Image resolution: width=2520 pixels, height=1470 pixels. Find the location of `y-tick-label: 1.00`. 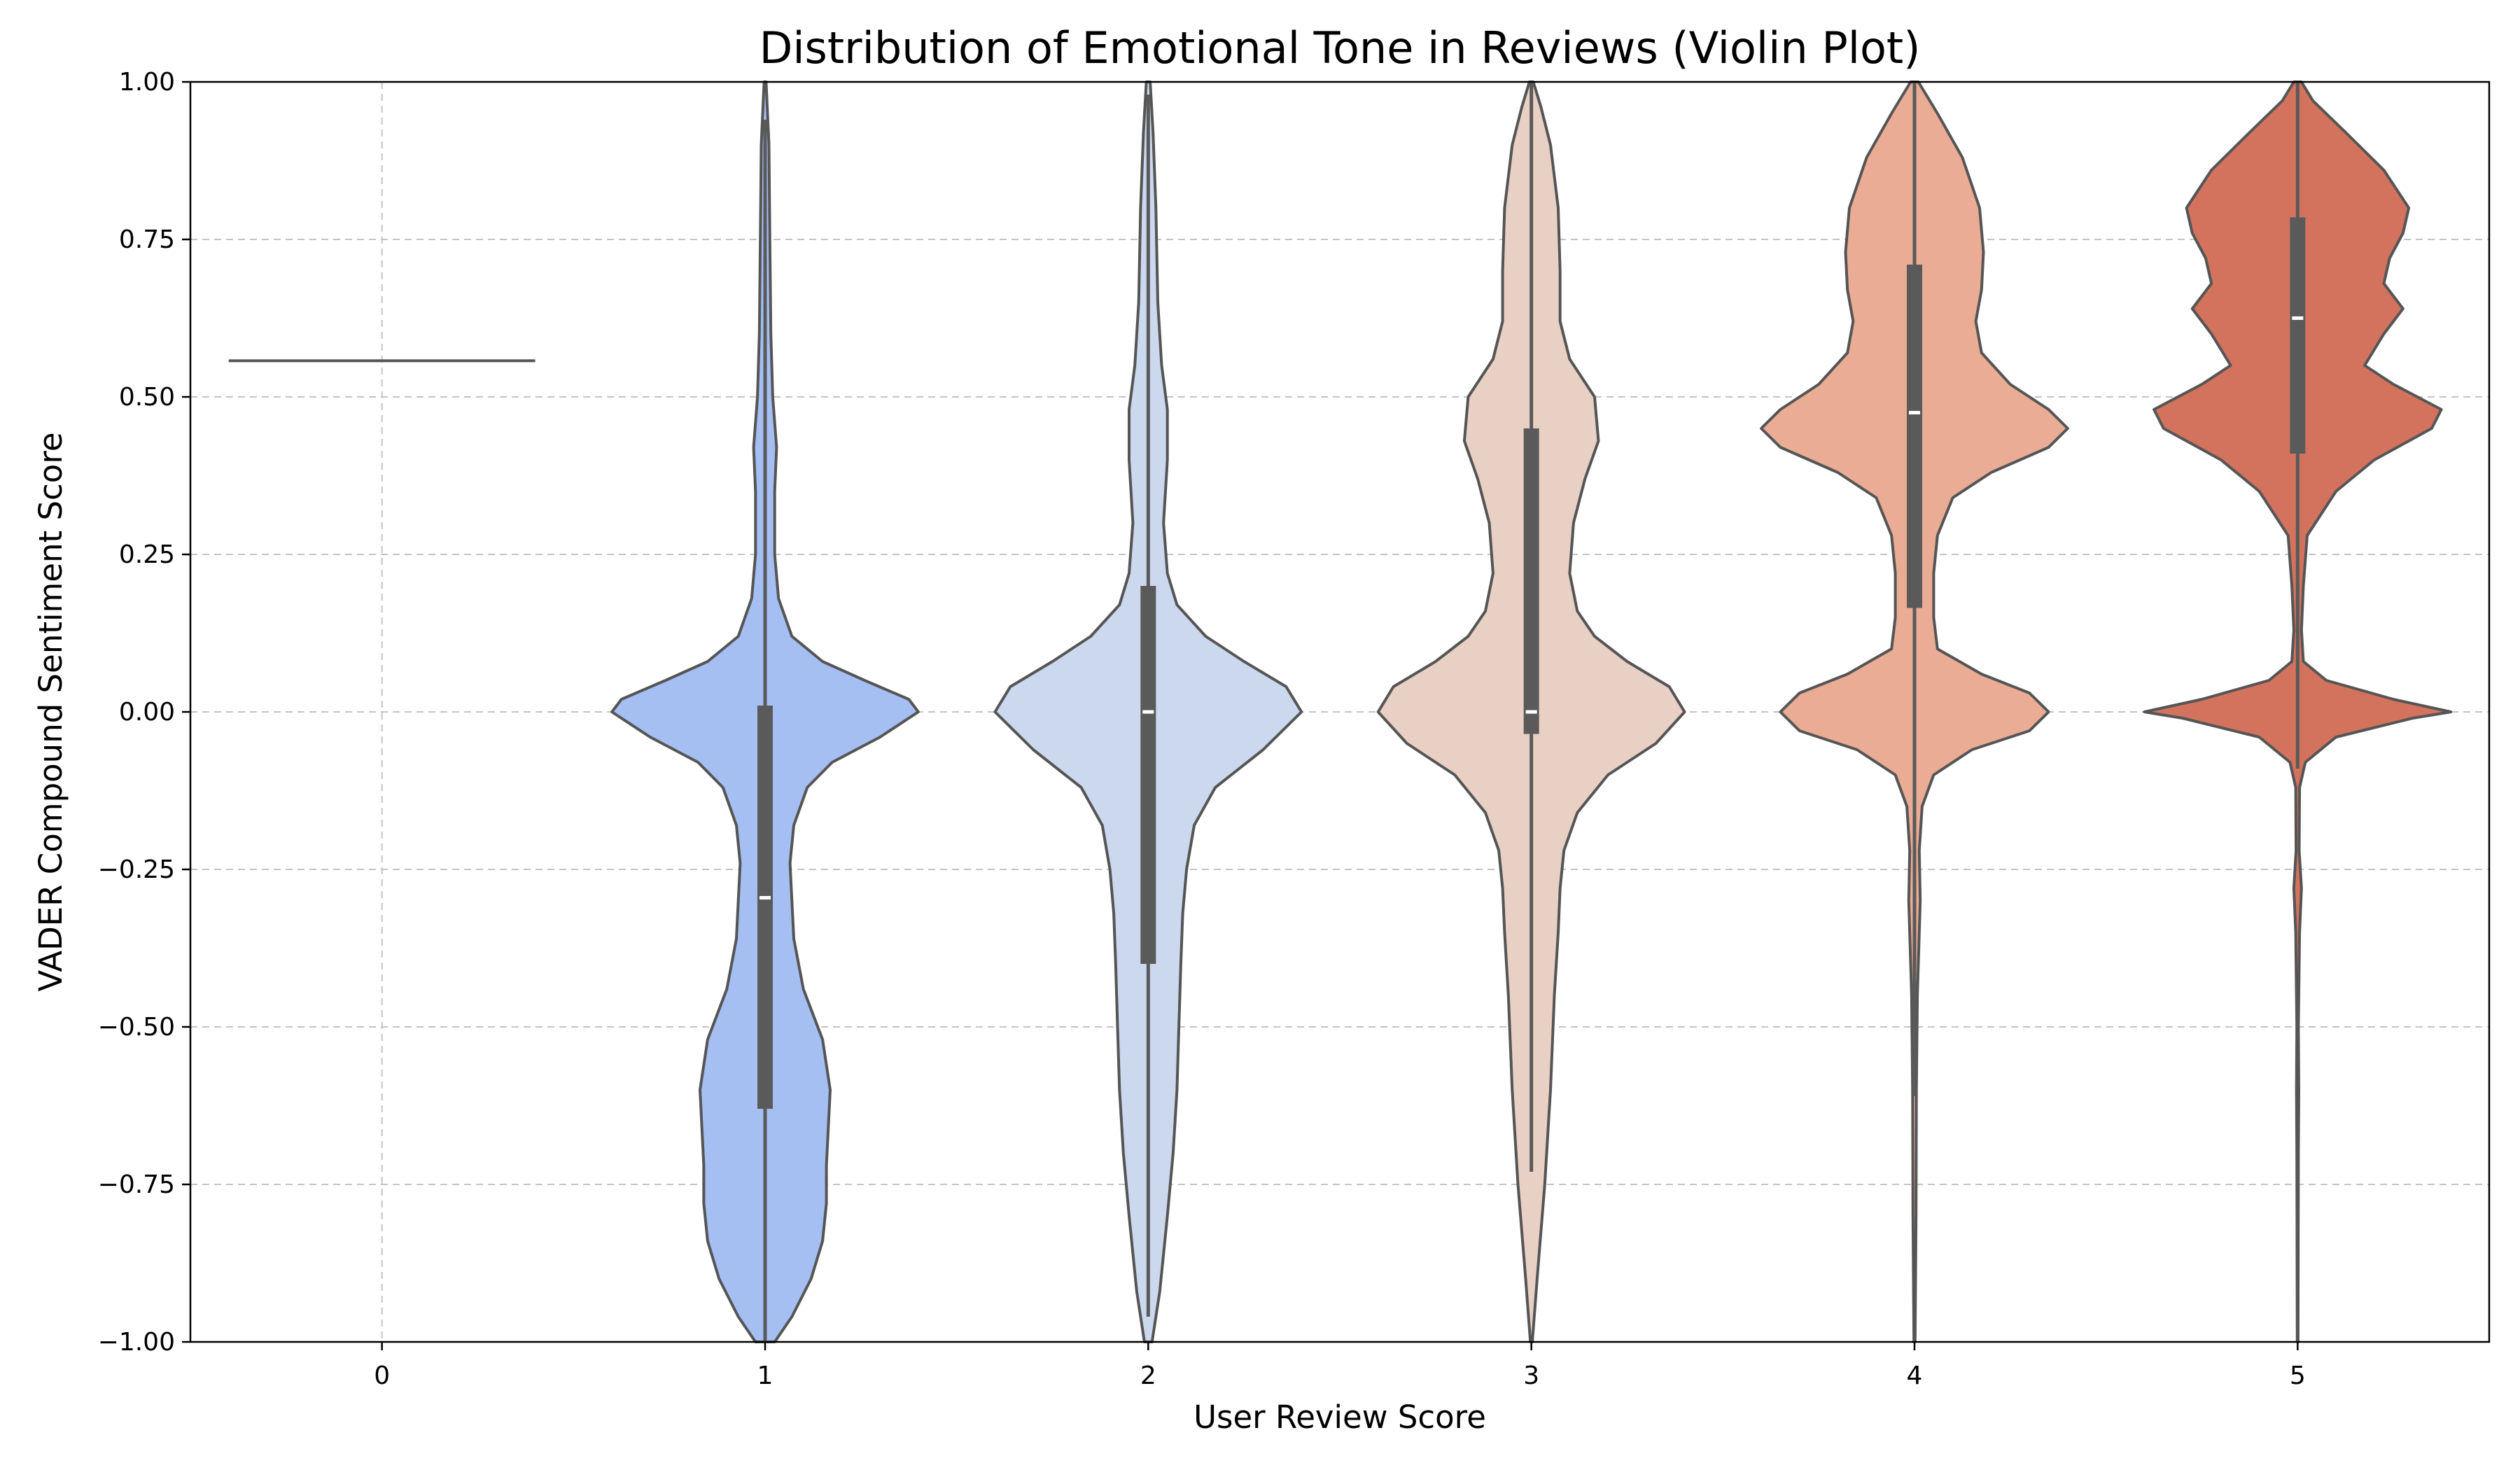

y-tick-label: 1.00 is located at coordinates (147, 82).